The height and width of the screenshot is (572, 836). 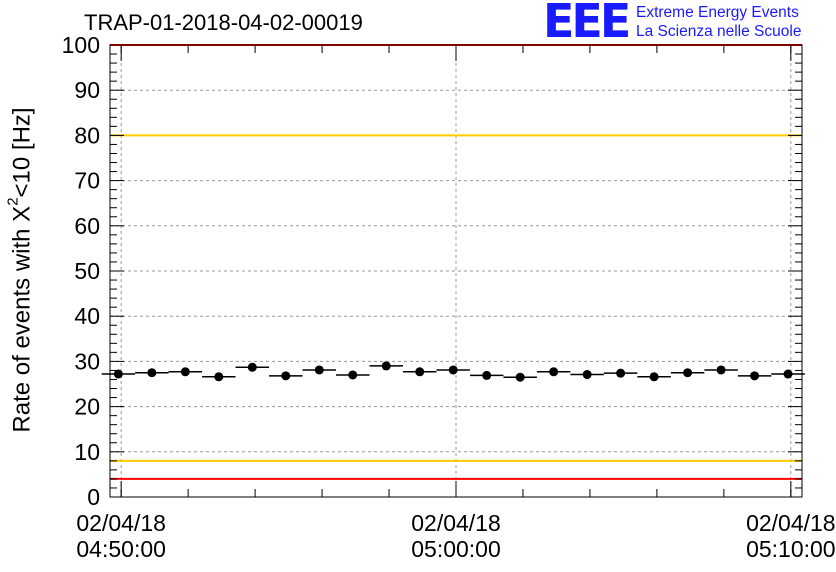 I want to click on y-axis-label-superscript: 2, so click(x=13, y=201).